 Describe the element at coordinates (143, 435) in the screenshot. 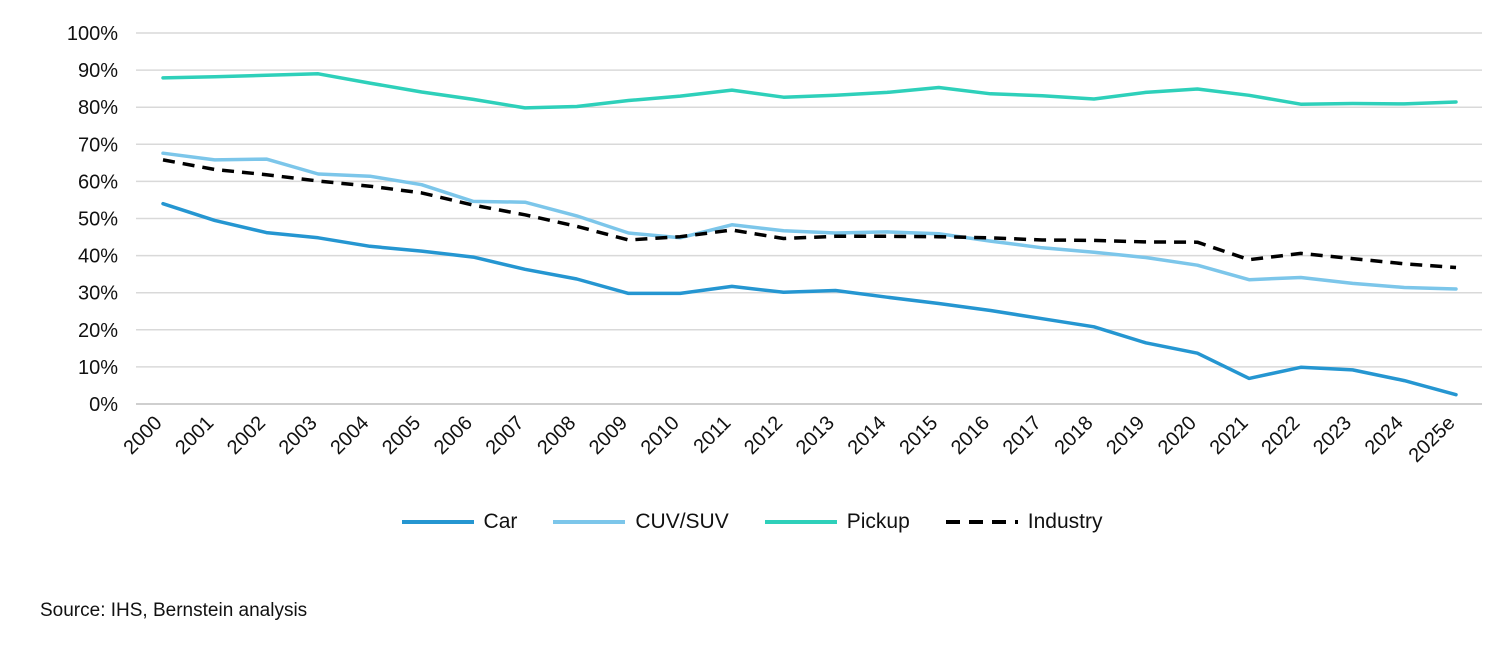

I see `x-tick-label: 2000` at that location.